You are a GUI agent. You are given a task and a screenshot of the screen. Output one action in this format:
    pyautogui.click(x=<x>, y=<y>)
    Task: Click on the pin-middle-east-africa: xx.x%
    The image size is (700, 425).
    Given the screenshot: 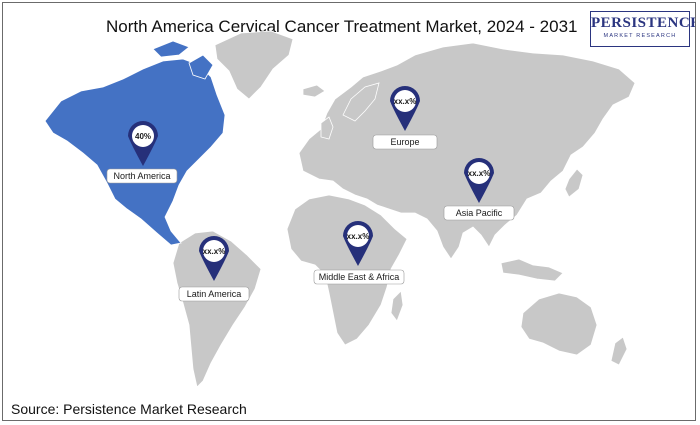 What is the action you would take?
    pyautogui.click(x=358, y=243)
    